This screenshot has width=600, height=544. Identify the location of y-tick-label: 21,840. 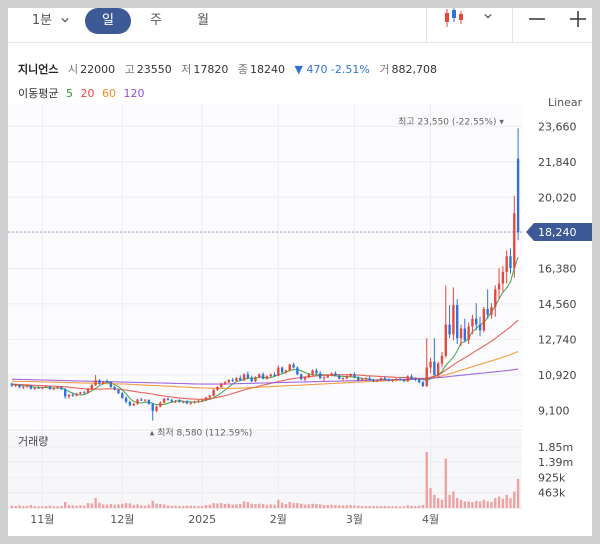
(557, 162).